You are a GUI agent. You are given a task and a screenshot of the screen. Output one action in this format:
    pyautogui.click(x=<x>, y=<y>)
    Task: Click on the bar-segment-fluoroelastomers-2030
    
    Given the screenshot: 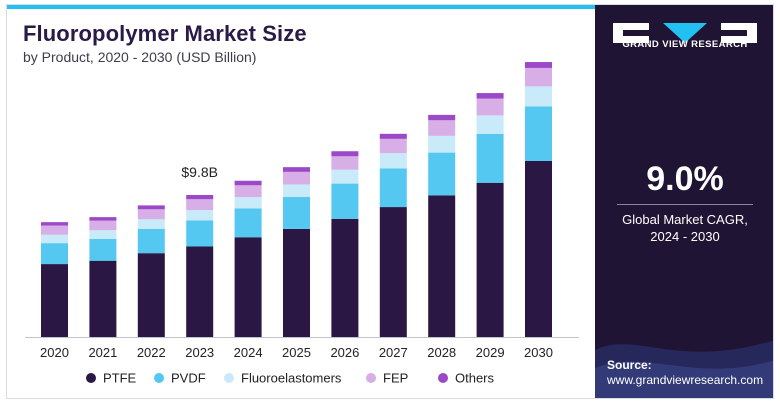 What is the action you would take?
    pyautogui.click(x=538, y=96)
    